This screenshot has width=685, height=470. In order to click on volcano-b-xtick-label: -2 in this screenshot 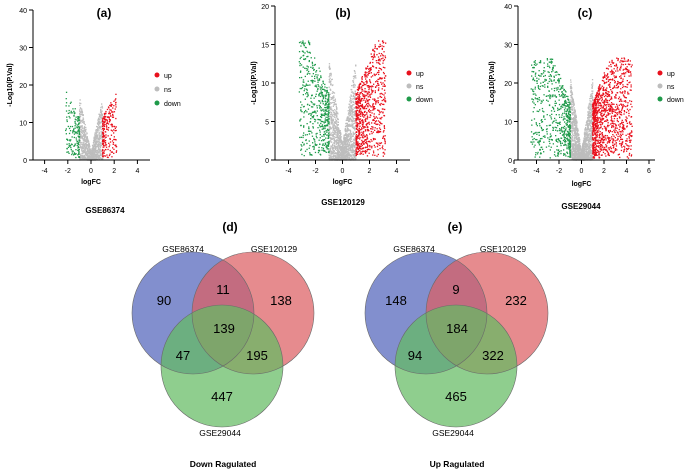, I will do `click(315, 171)`.